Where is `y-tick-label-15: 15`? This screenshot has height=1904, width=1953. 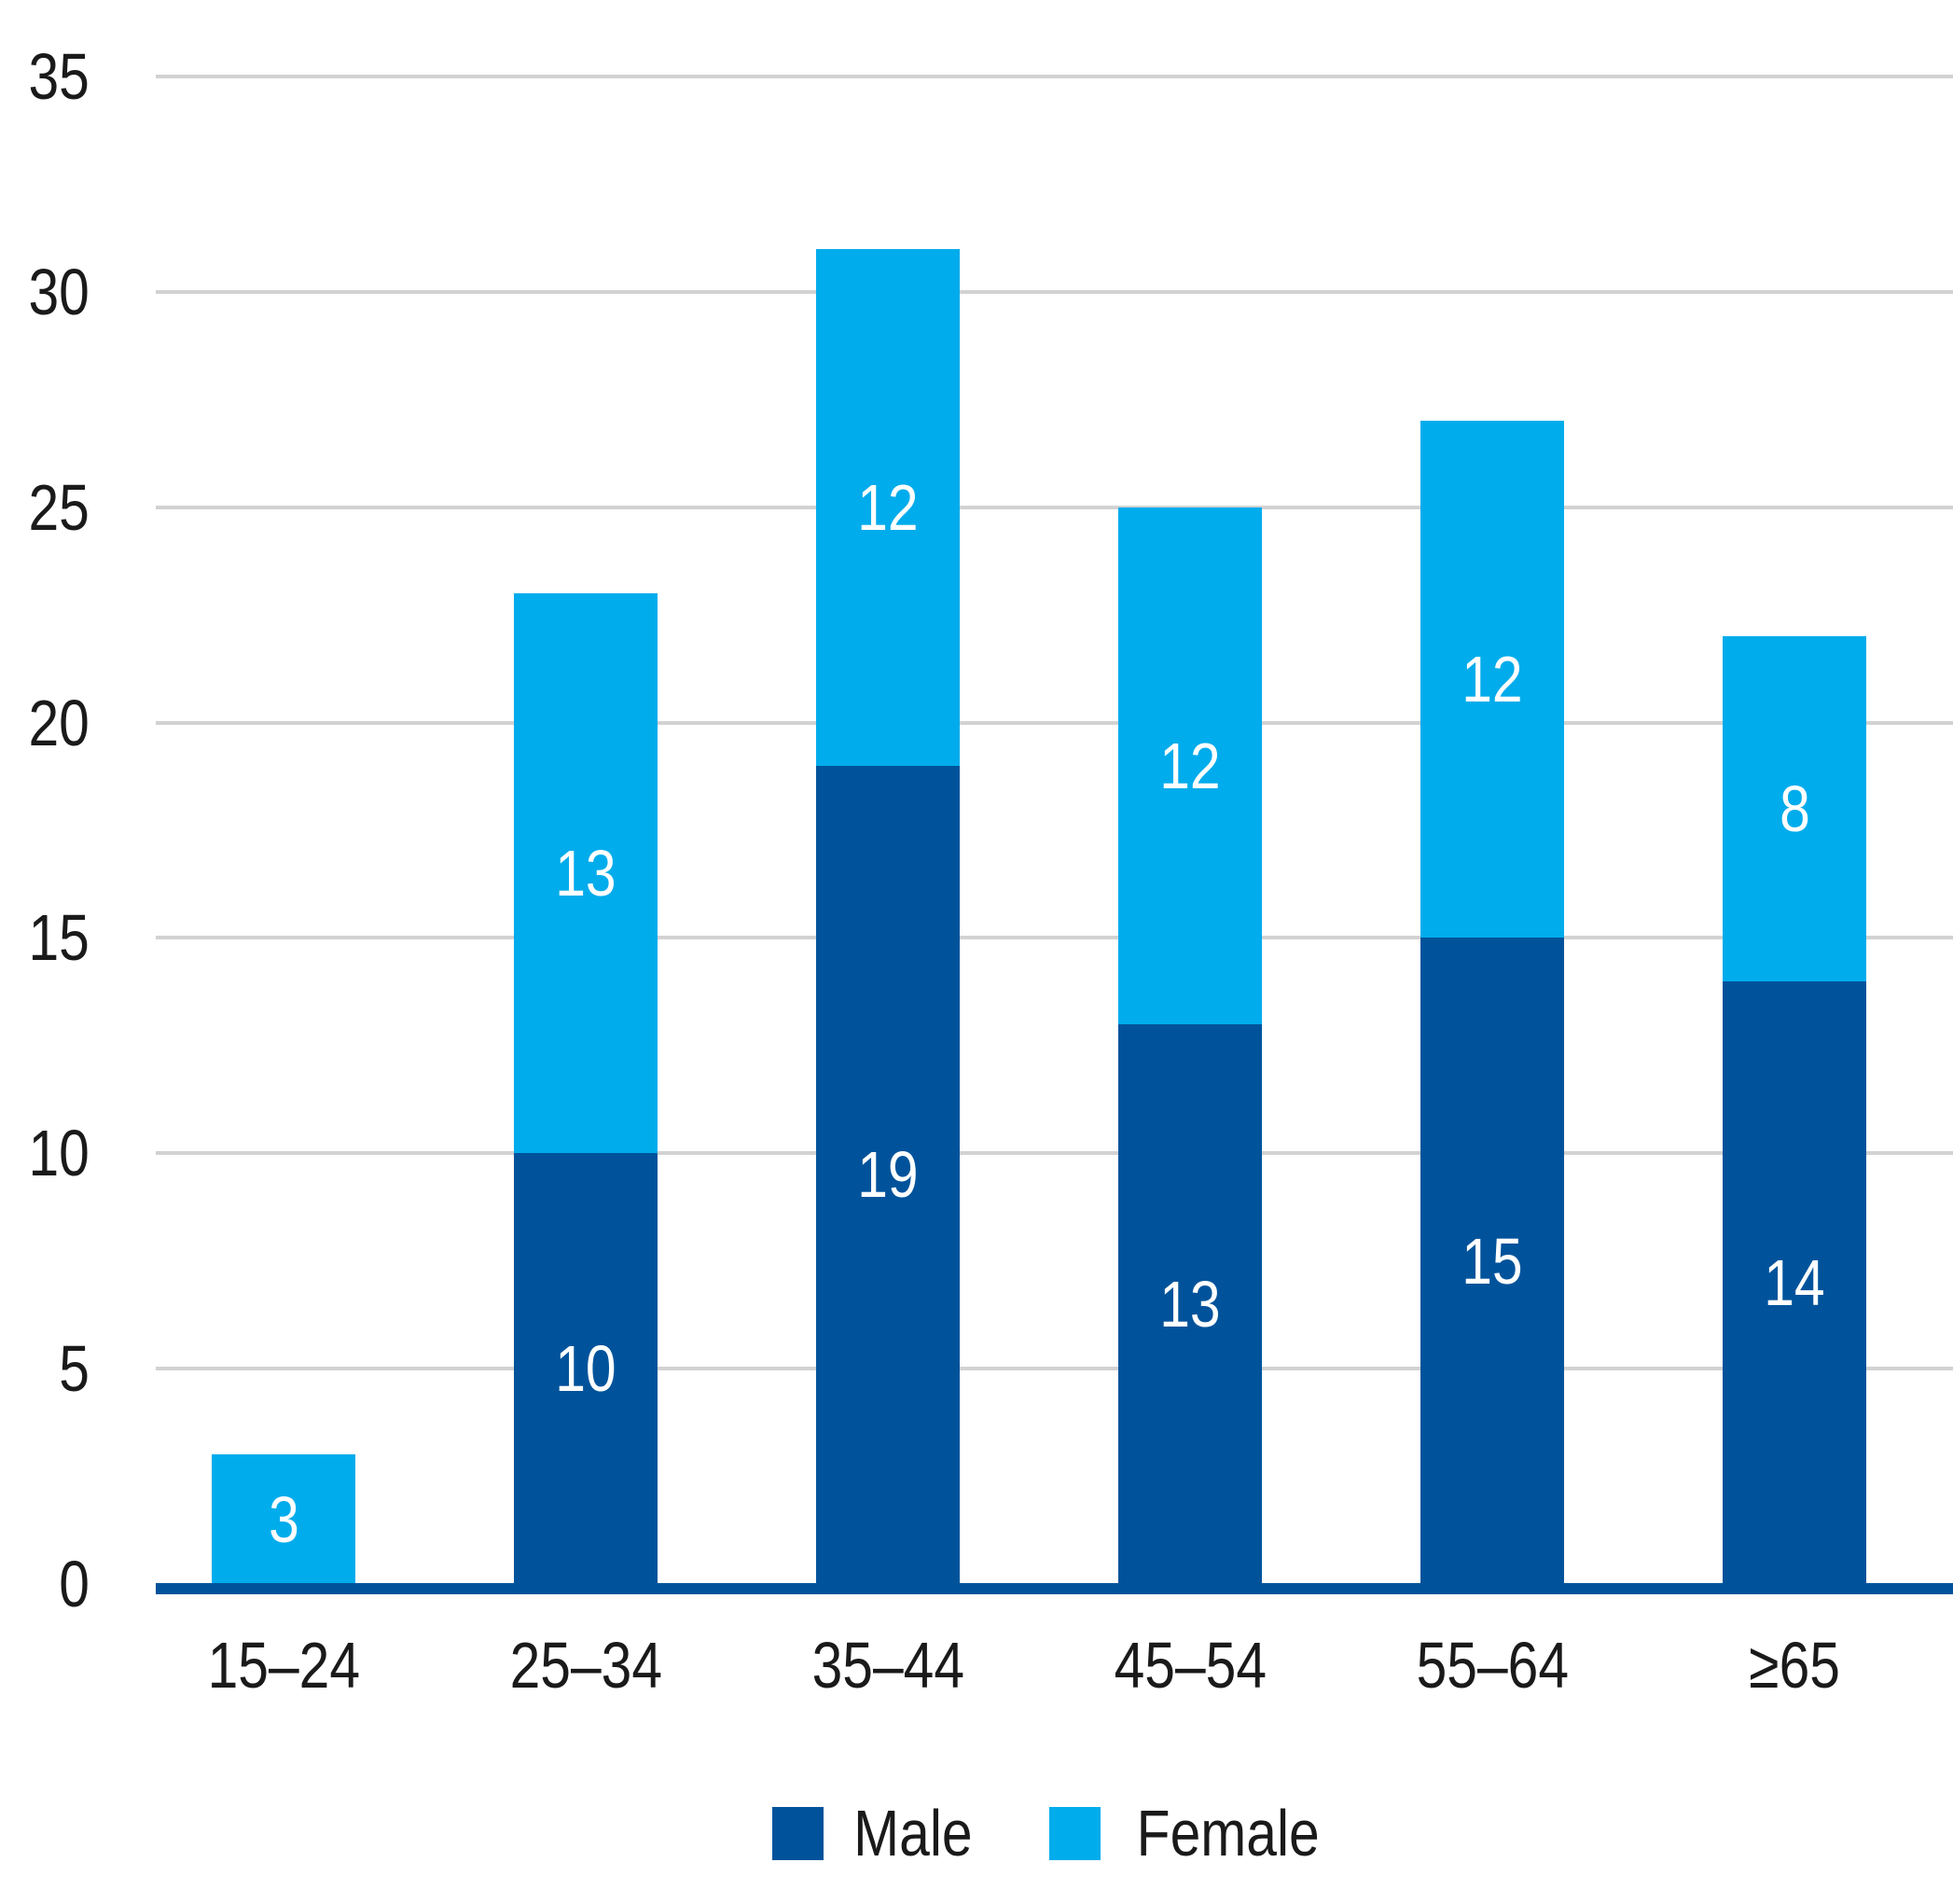 y-tick-label-15: 15 is located at coordinates (45, 937).